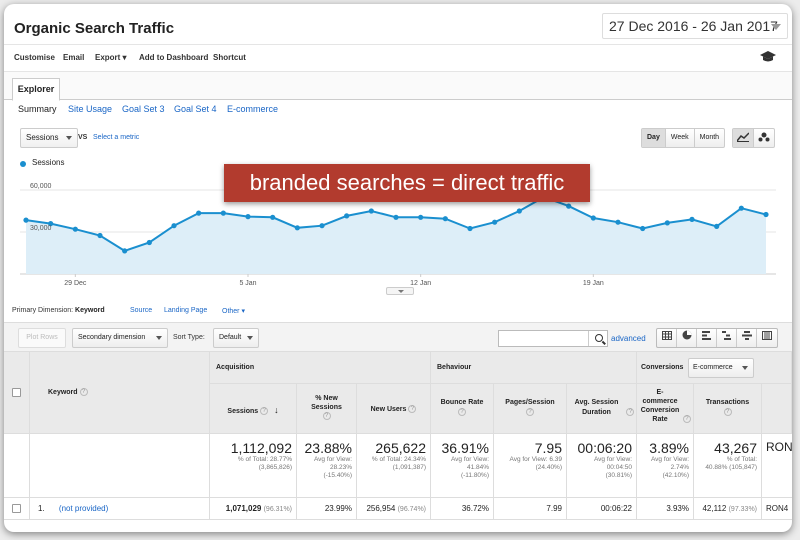 Image resolution: width=800 pixels, height=540 pixels. Describe the element at coordinates (195, 109) in the screenshot. I see `subtab-goal-set-4: Goal Set 4` at that location.